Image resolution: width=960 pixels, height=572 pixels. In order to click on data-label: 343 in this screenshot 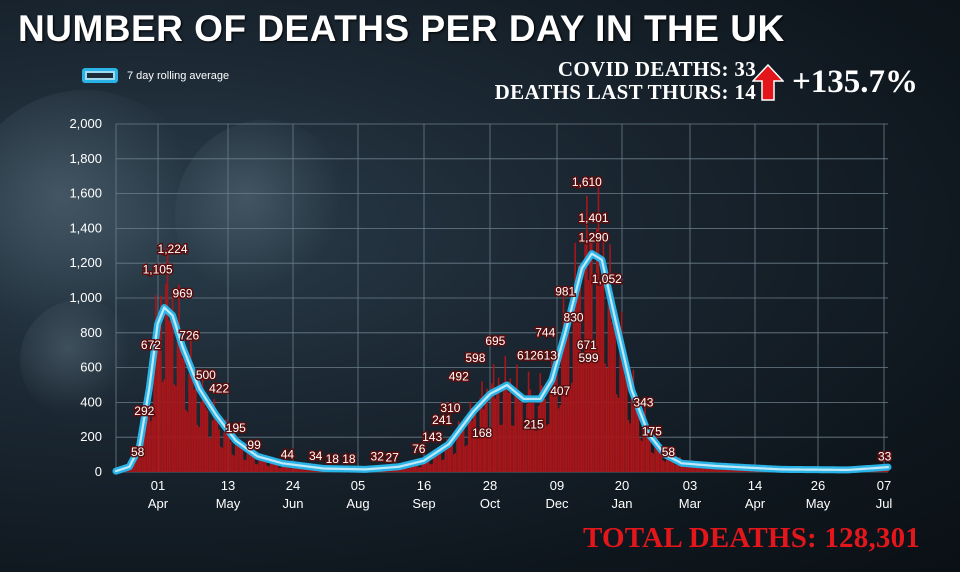, I will do `click(643, 402)`.